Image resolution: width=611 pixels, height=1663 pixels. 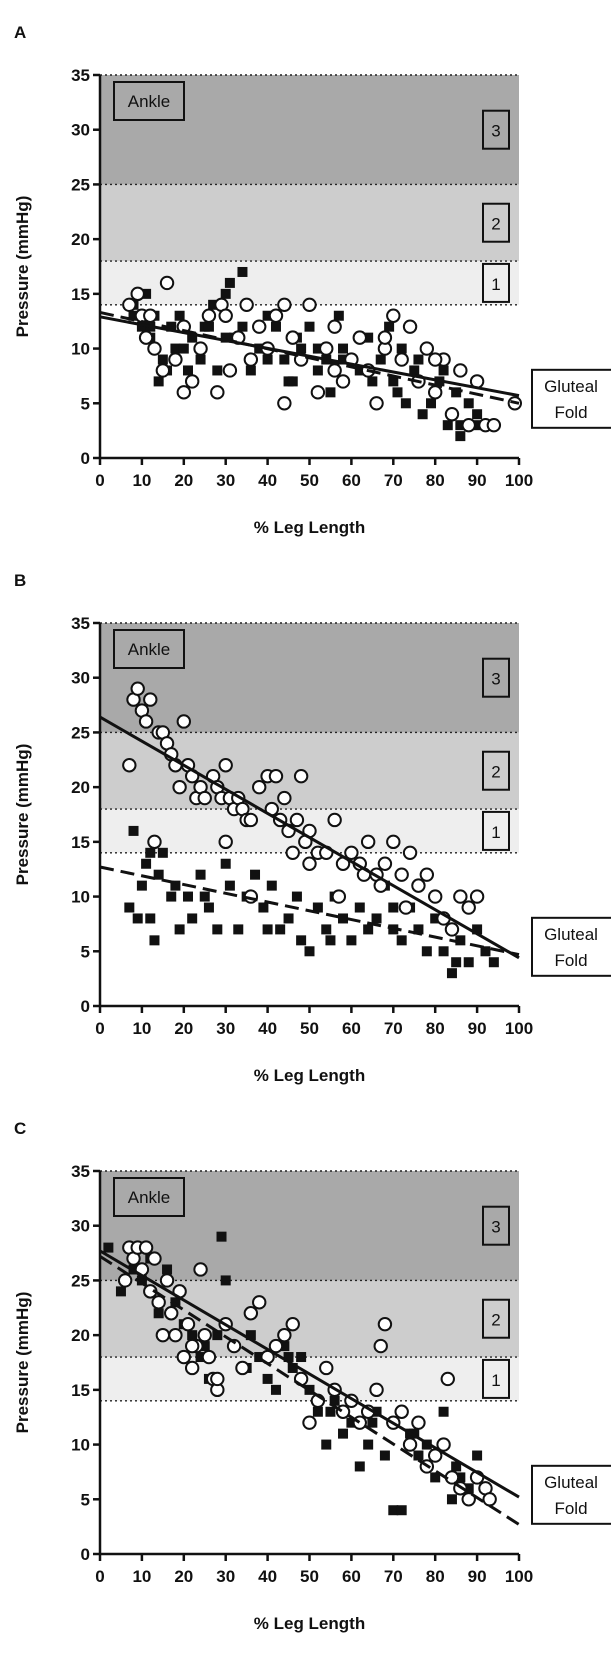 What do you see at coordinates (309, 837) in the screenshot?
I see `fit-line-solid` at bounding box center [309, 837].